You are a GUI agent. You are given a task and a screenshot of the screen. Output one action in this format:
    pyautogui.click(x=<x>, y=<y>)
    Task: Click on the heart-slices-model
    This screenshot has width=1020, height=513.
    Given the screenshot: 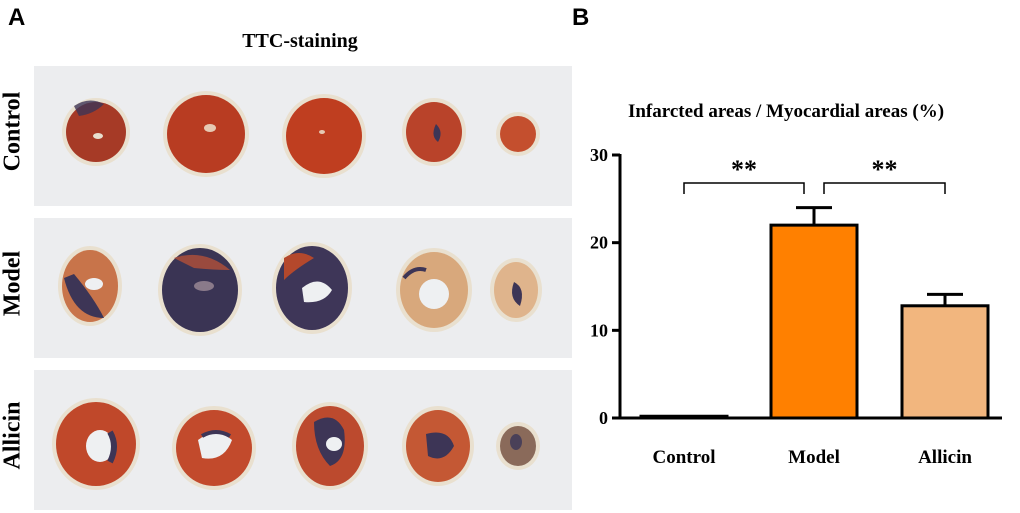 What is the action you would take?
    pyautogui.click(x=300, y=289)
    